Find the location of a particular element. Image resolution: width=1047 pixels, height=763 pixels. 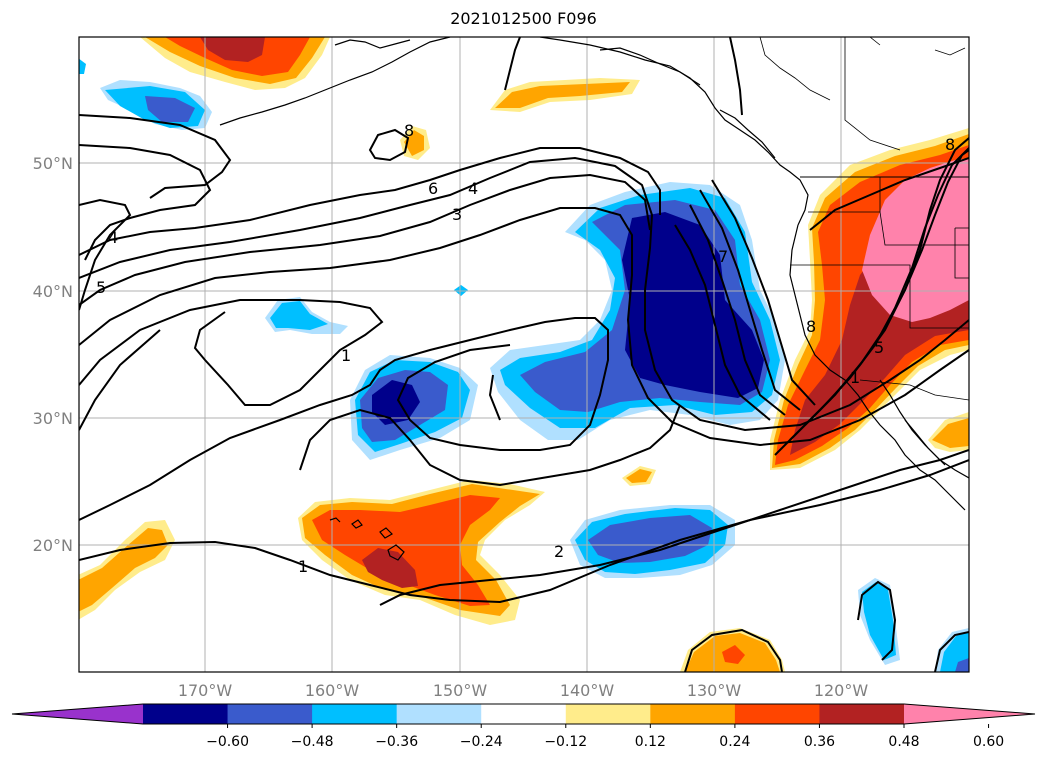

warm-anomaly-mexico is located at coordinates (948, 432).